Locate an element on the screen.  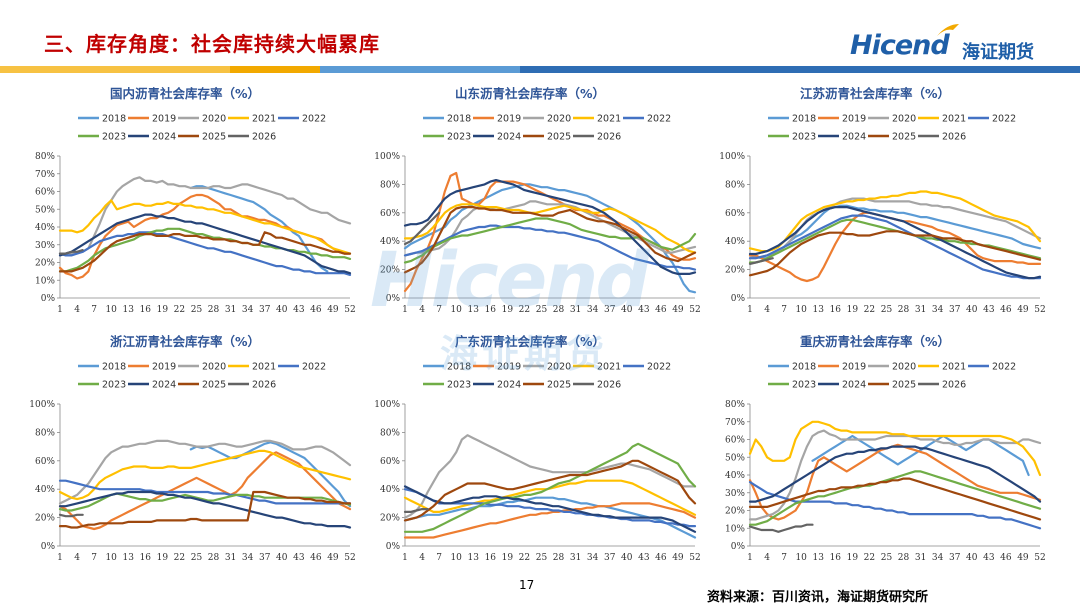
logo-wordmark: Hicend is located at coordinates (900, 45).